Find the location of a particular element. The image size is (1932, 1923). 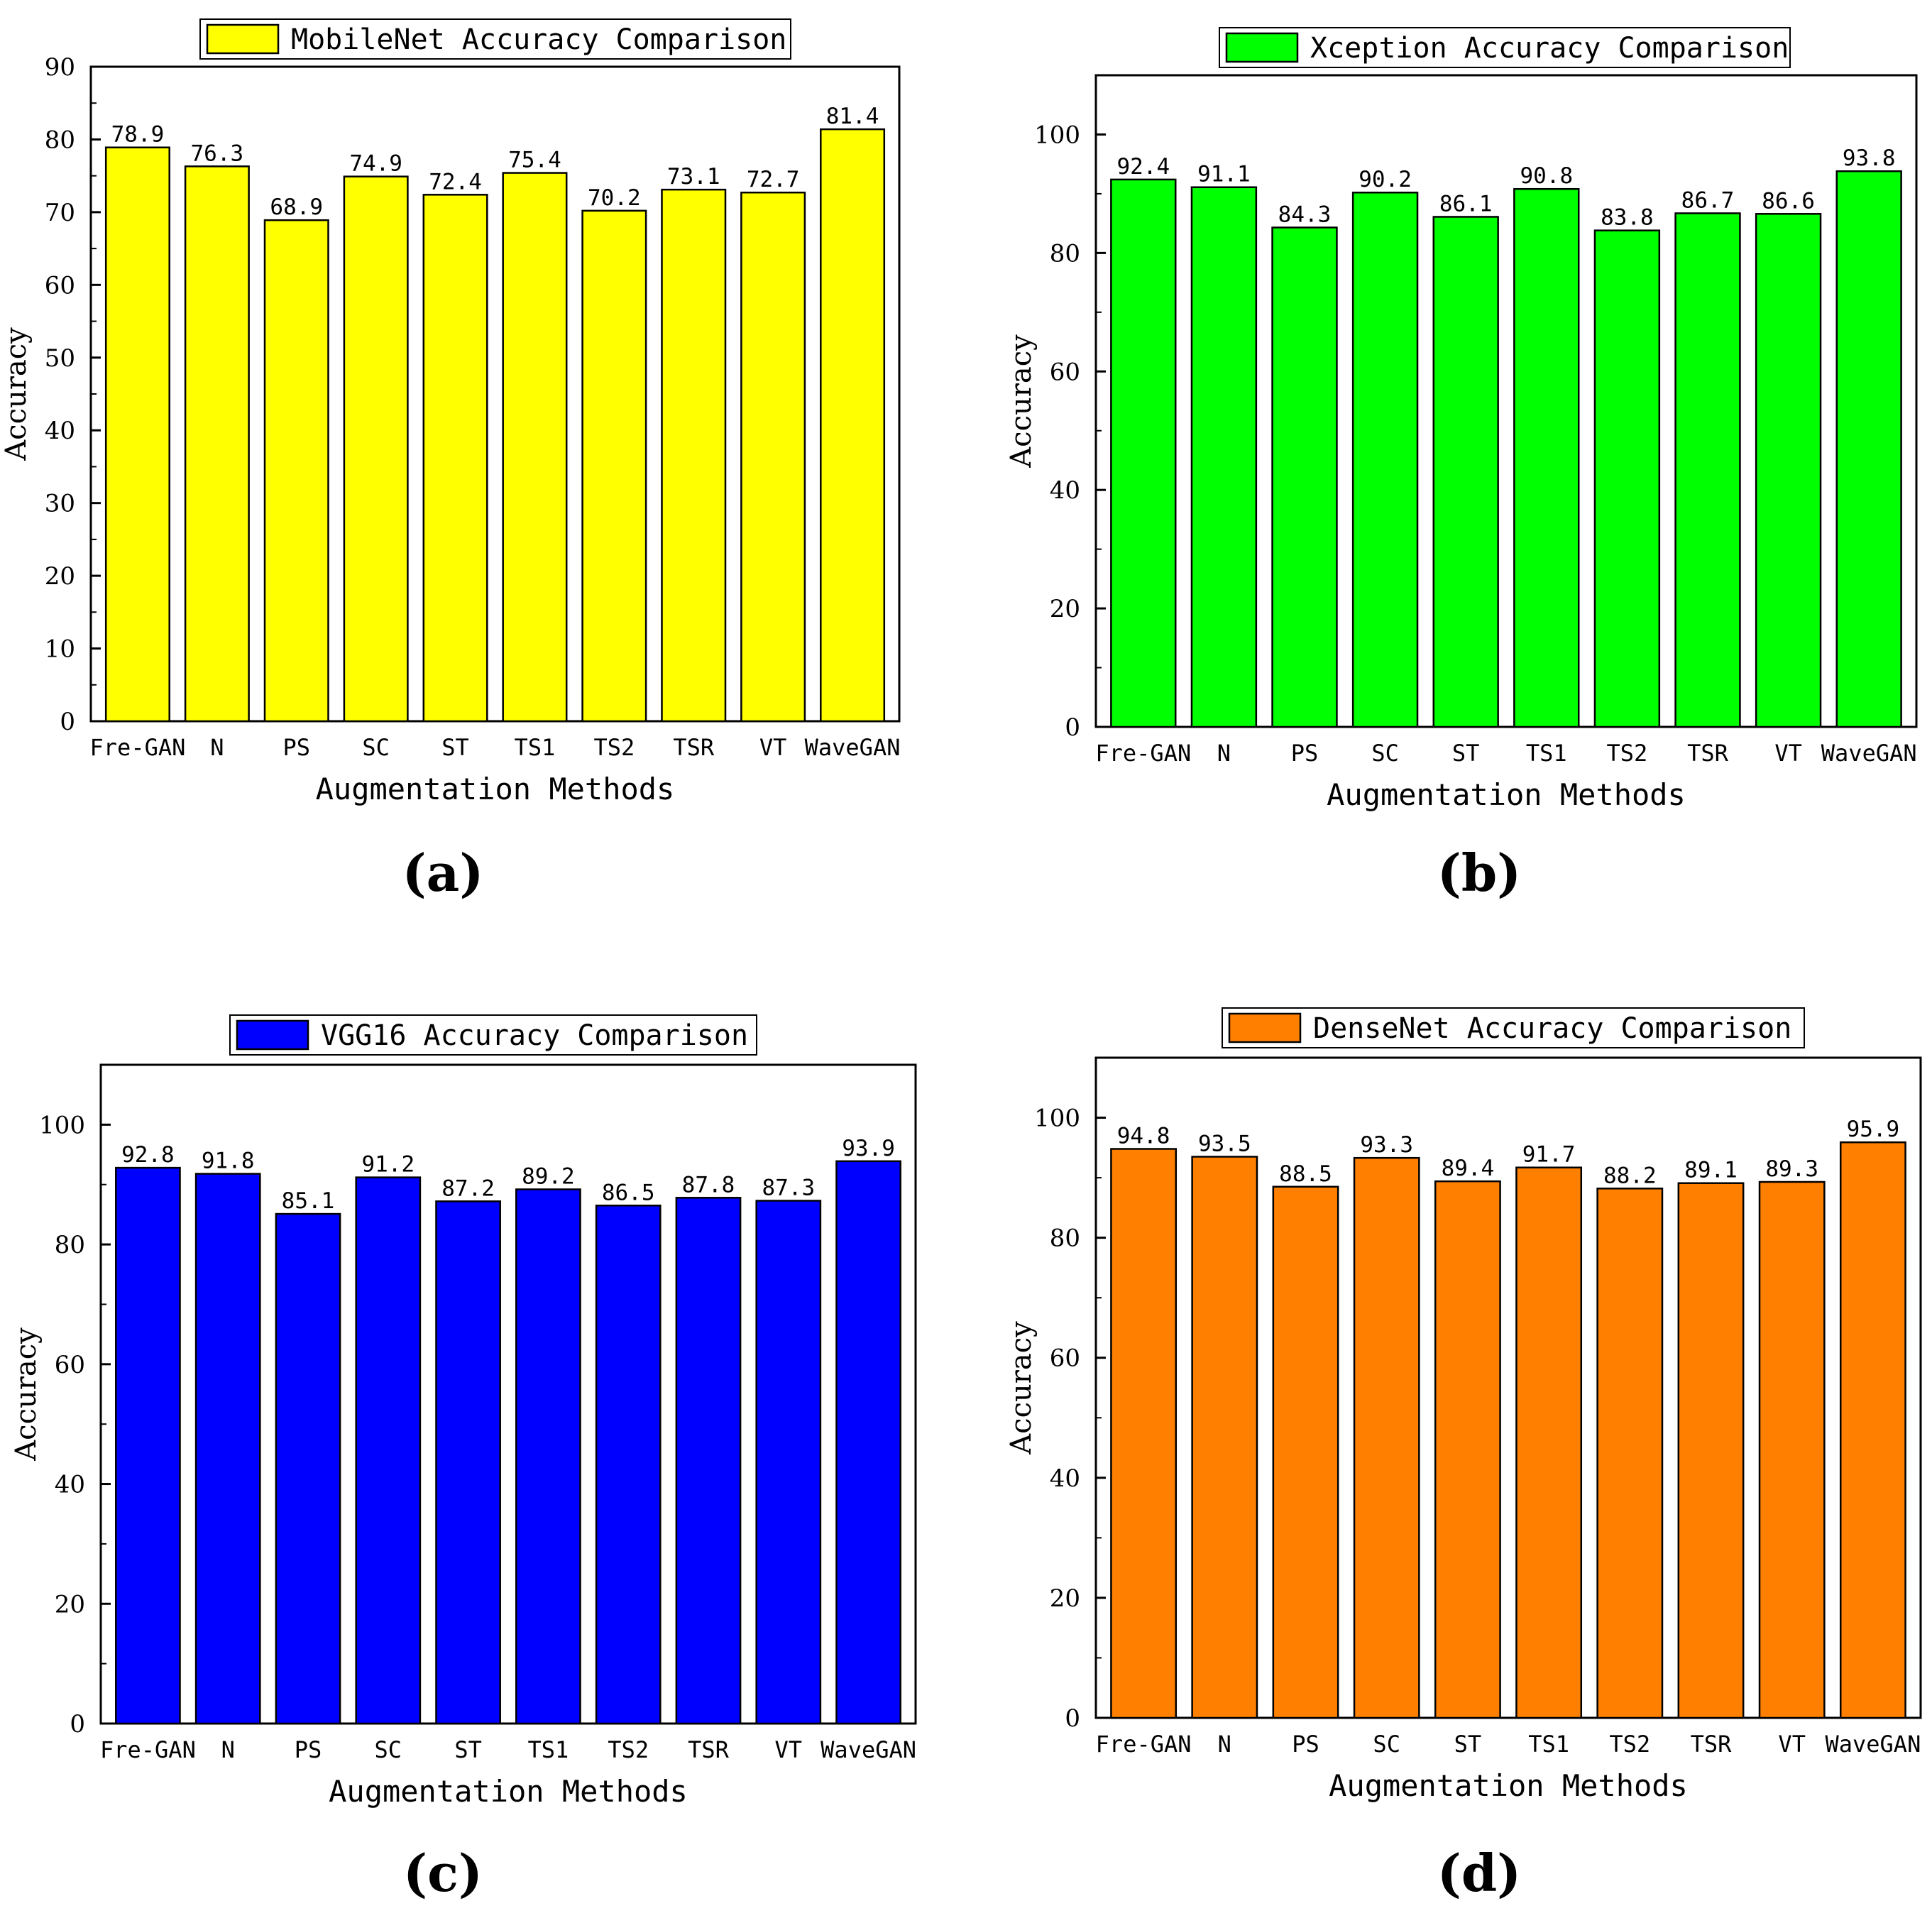

bar-value-label: 73.1 is located at coordinates (693, 177).